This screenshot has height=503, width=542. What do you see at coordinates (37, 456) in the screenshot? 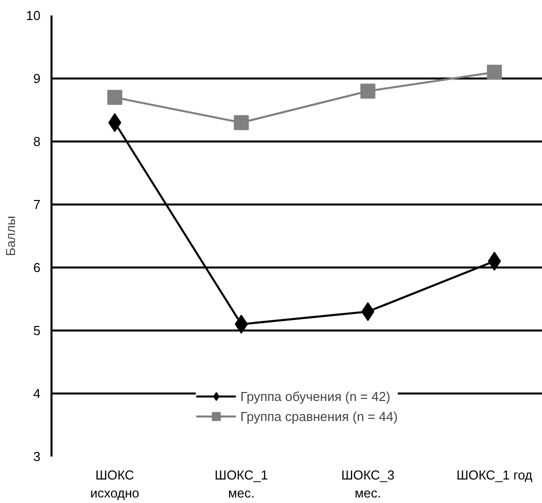
I see `y-tick-label: 3` at bounding box center [37, 456].